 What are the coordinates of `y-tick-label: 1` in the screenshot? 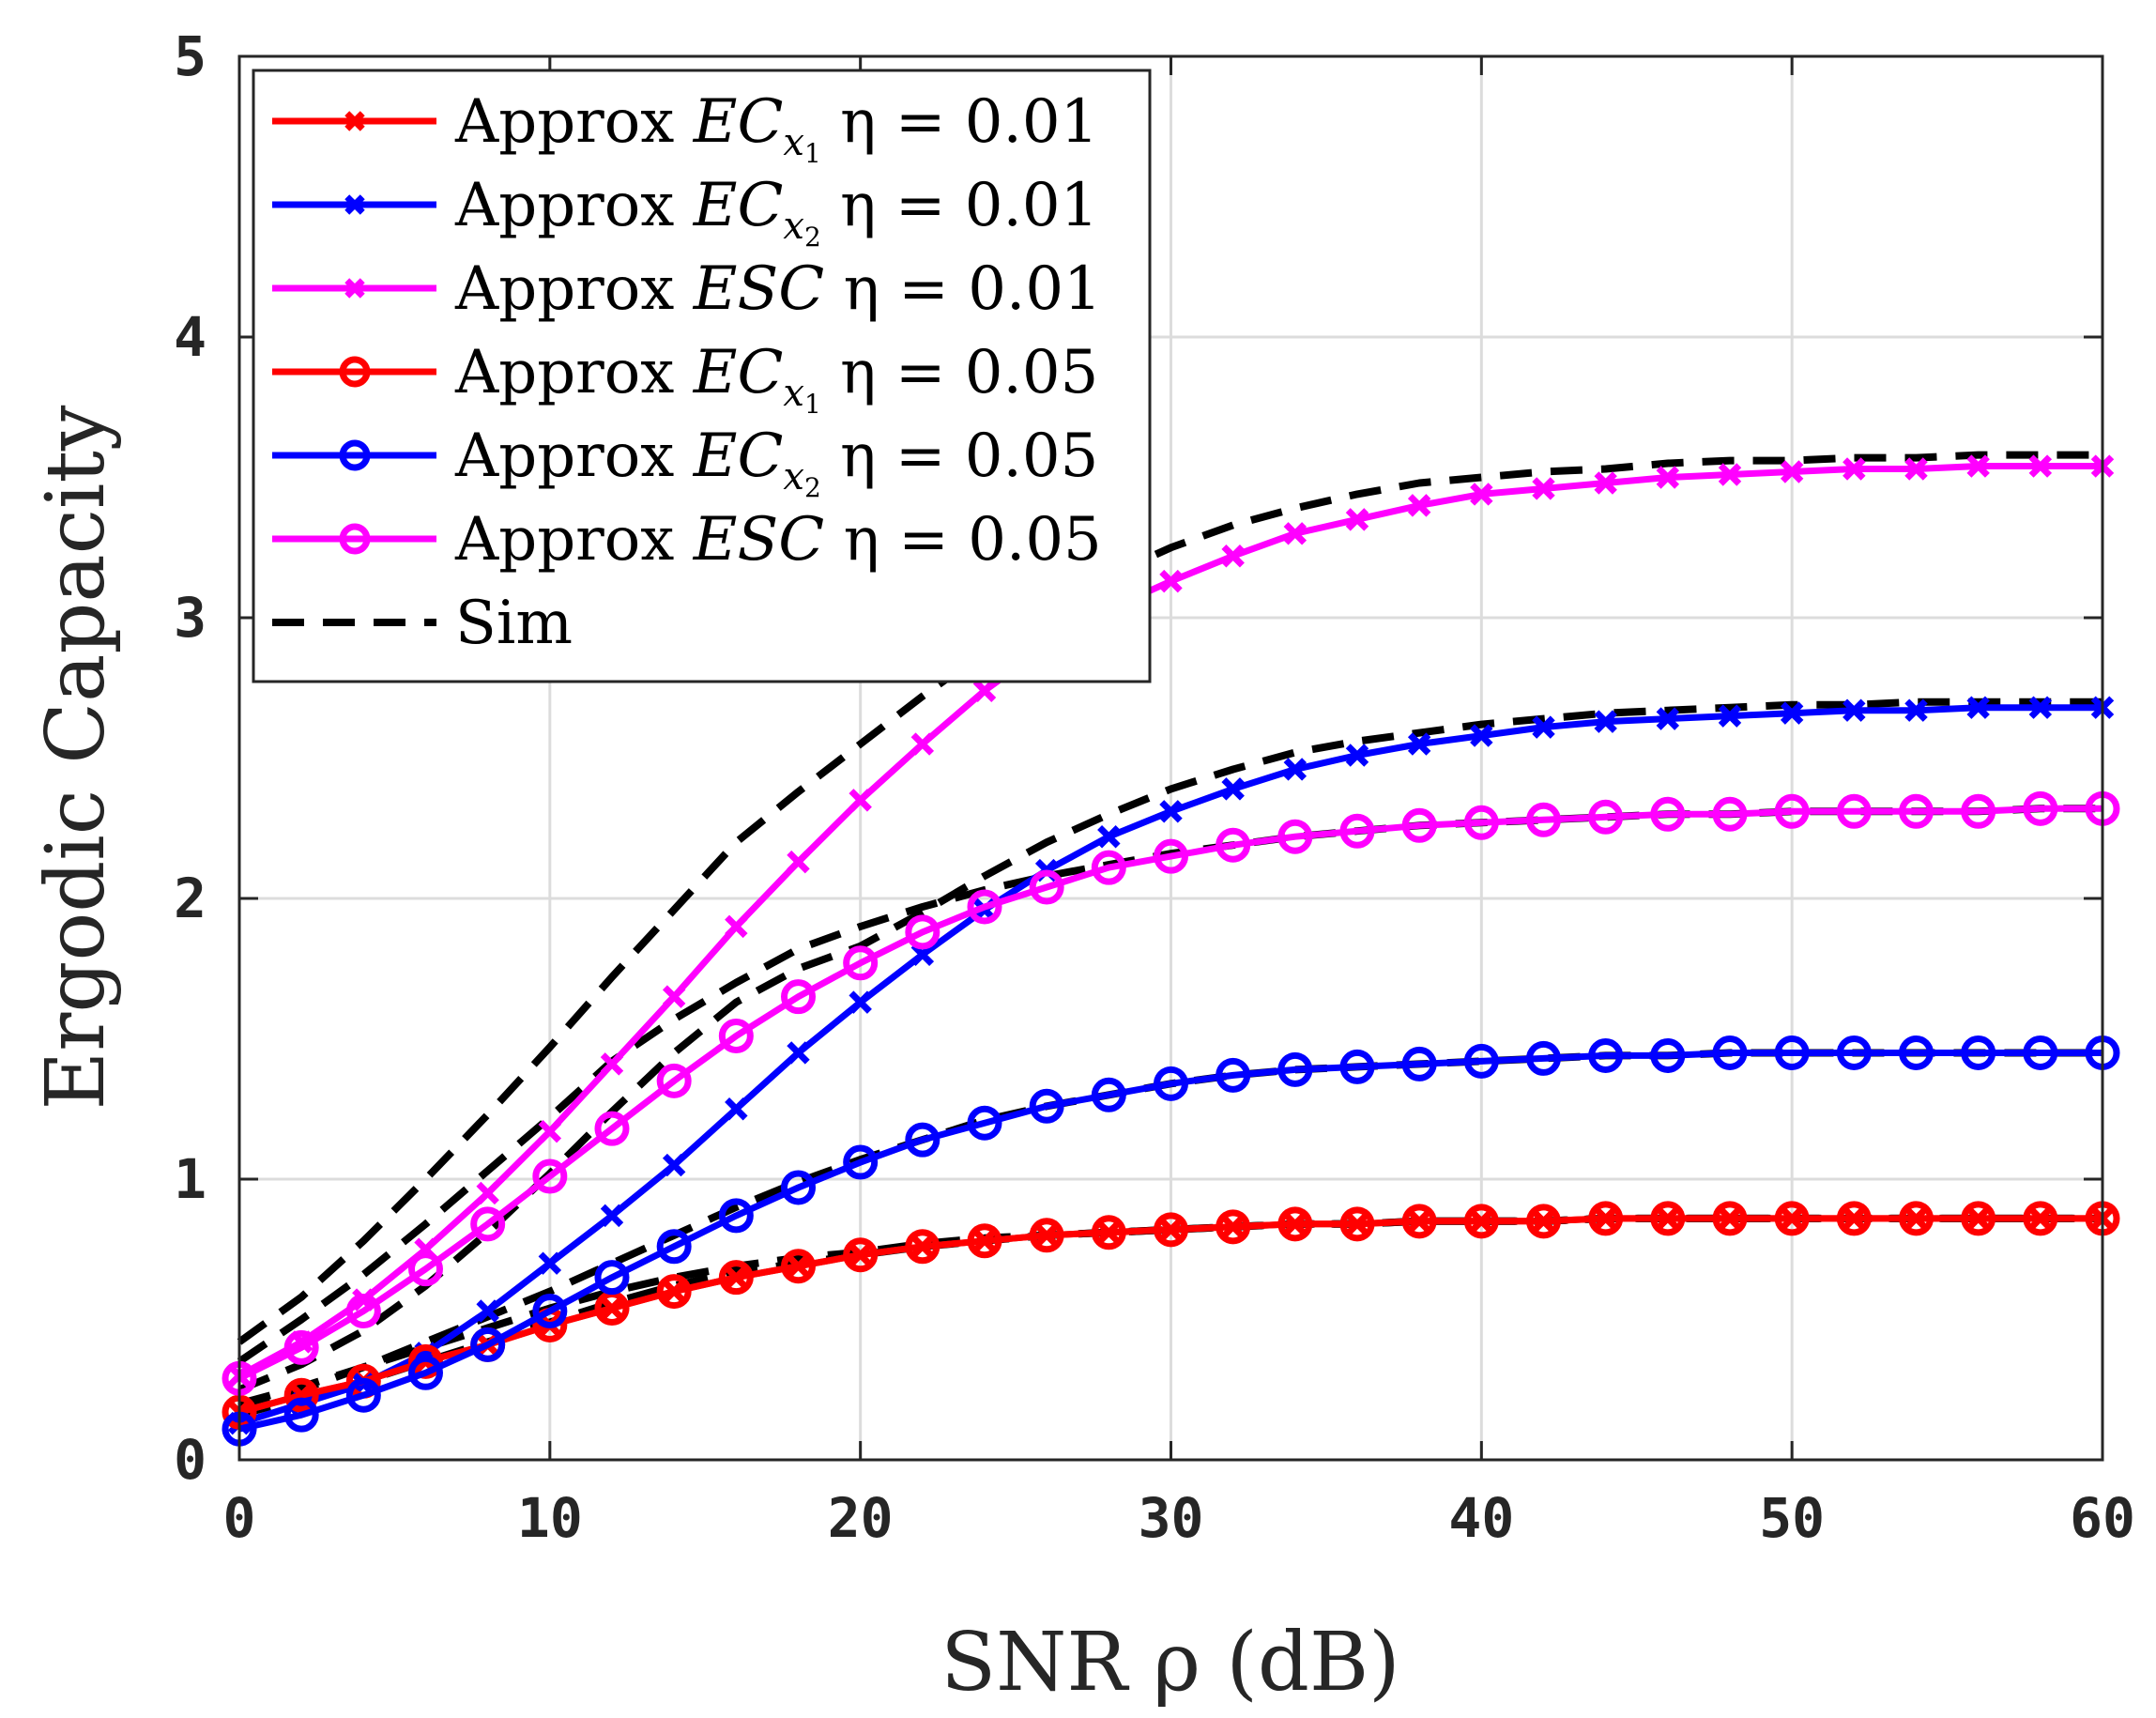 It's located at (190, 1179).